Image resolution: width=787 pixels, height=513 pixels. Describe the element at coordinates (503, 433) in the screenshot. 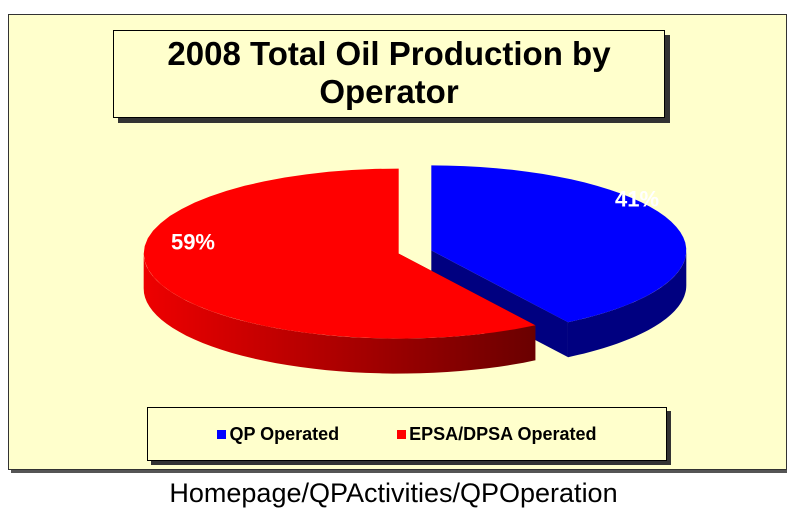

I see `legend-label: EPSA/DPSA Operated` at that location.